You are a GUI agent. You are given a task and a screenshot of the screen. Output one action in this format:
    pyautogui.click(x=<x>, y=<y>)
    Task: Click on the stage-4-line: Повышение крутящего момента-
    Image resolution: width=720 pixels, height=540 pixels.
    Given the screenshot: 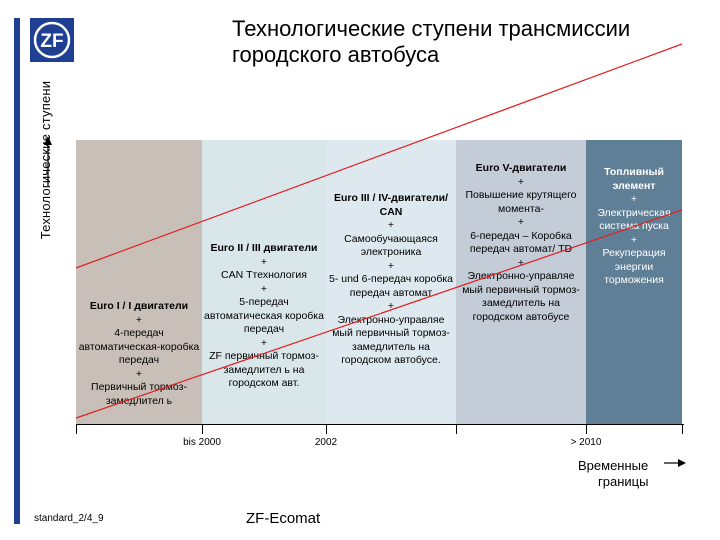 What is the action you would take?
    pyautogui.click(x=521, y=202)
    